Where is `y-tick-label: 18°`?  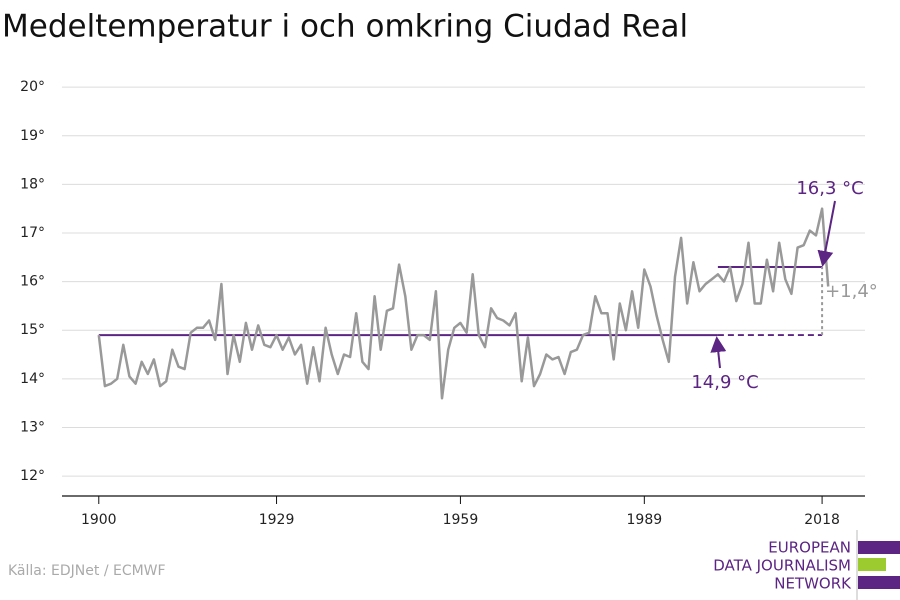
y-tick-label: 18° is located at coordinates (32, 184).